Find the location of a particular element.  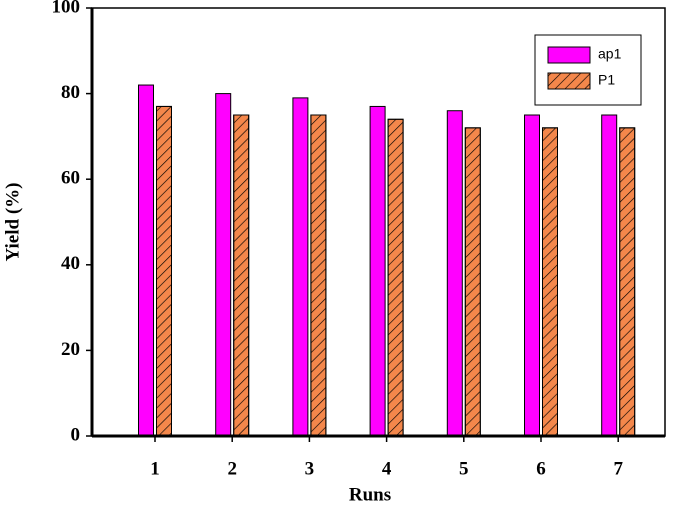

y-axis-label: Yield (%) is located at coordinates (12, 222).